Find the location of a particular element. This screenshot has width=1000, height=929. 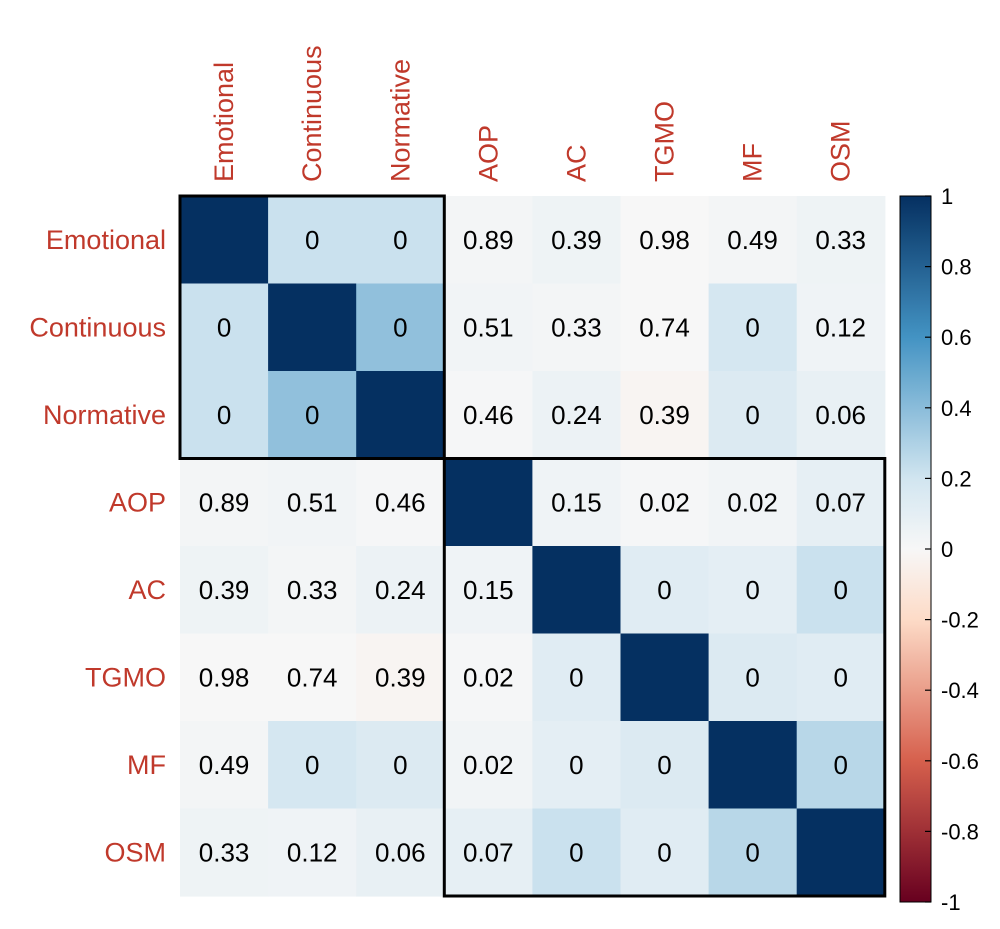

column-label: Continuous is located at coordinates (312, 113).